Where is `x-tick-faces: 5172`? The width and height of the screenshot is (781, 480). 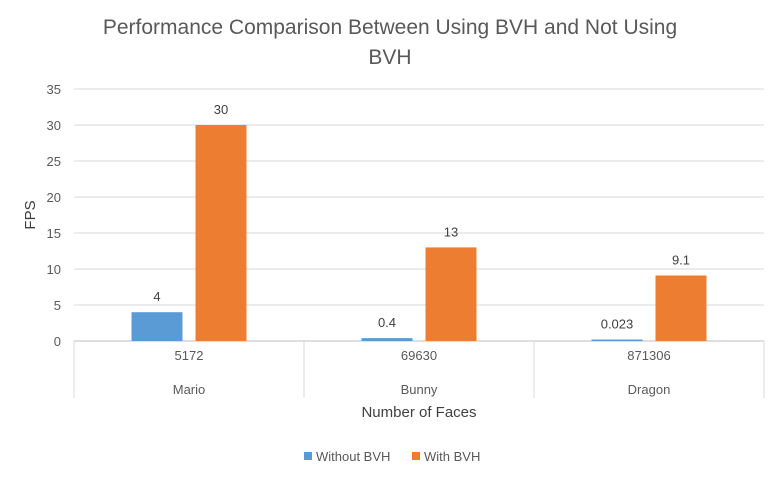 x-tick-faces: 5172 is located at coordinates (189, 355).